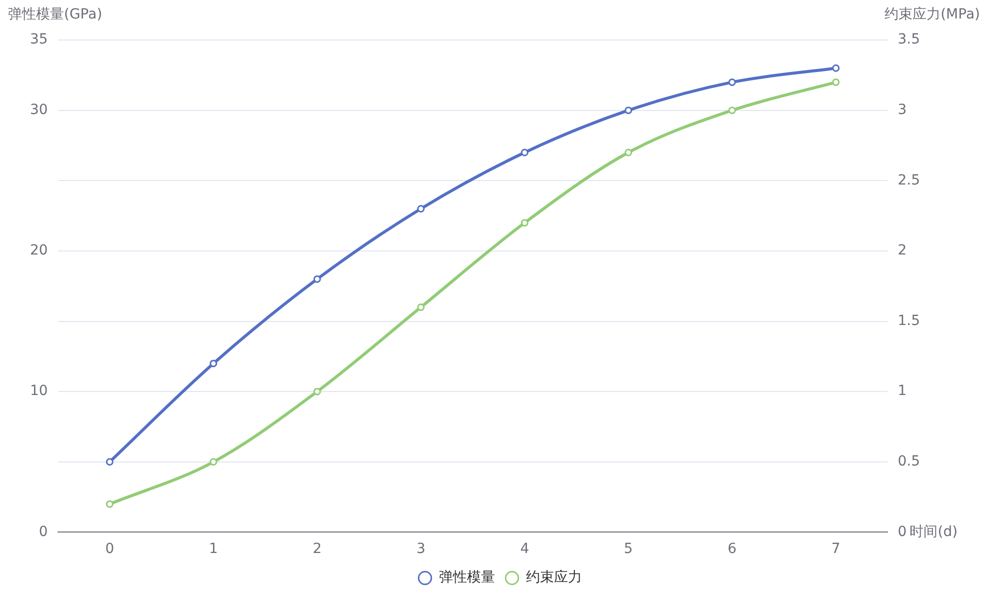 Image resolution: width=988 pixels, height=595 pixels. What do you see at coordinates (554, 578) in the screenshot?
I see `legend-label: 约束应力` at bounding box center [554, 578].